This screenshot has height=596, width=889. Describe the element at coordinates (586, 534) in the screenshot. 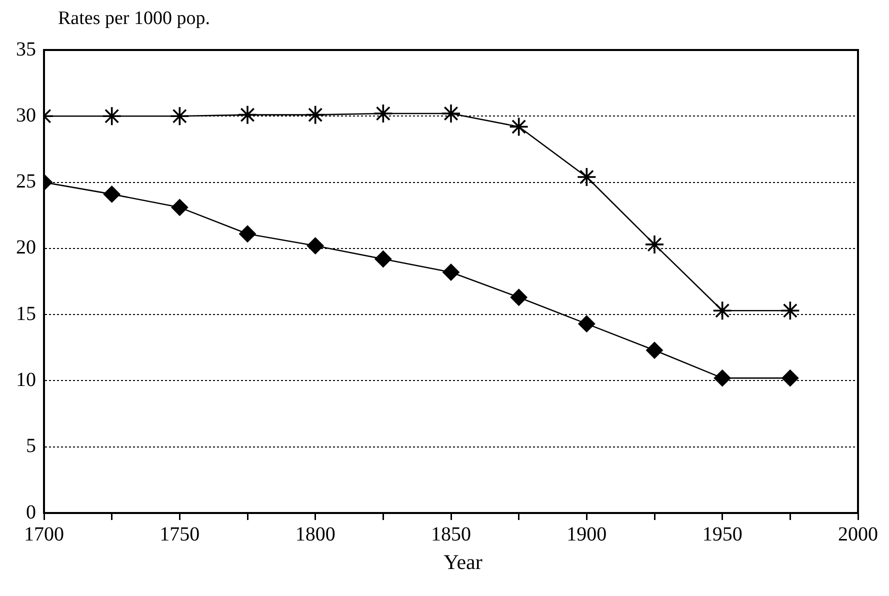

I see `x-tick-label: 1900` at that location.